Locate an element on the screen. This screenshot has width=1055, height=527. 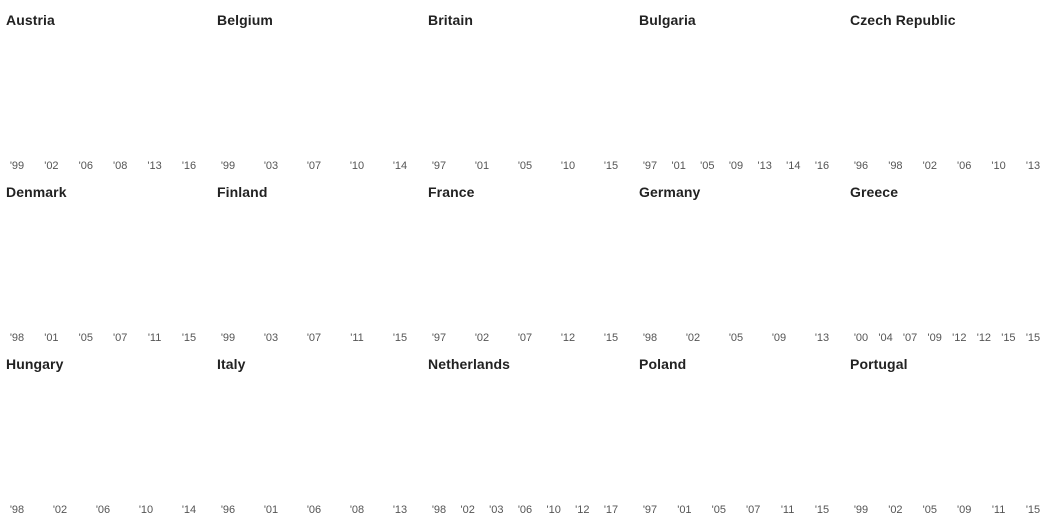
chart-panel: '97 '02 '07 '12 '15 France is located at coordinates (527, 258).